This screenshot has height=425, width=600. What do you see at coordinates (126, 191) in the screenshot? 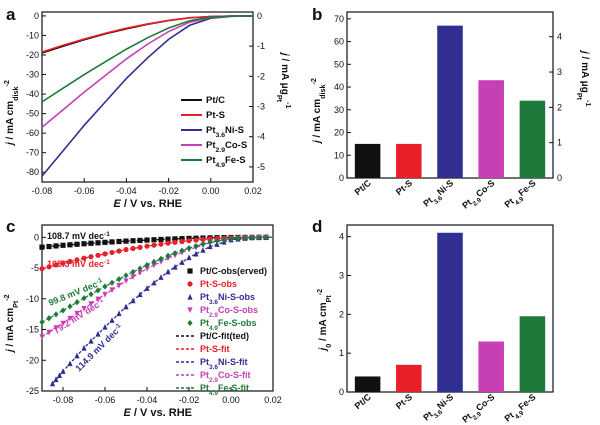
I see `x-tick-label-a: -0.04` at bounding box center [126, 191].